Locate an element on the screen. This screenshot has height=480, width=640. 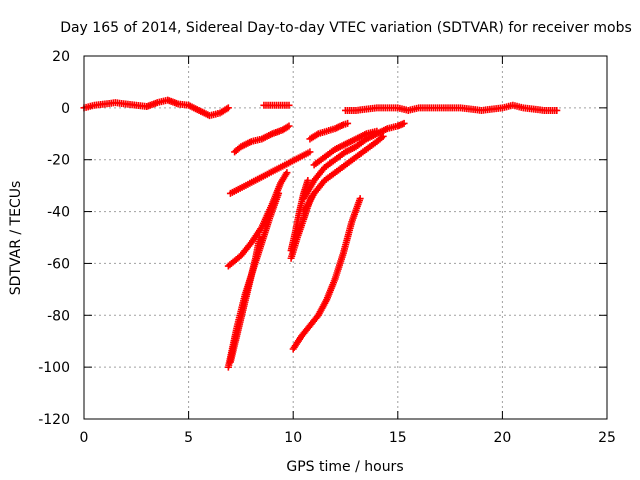
y-tick-label: -20 is located at coordinates (58, 161).